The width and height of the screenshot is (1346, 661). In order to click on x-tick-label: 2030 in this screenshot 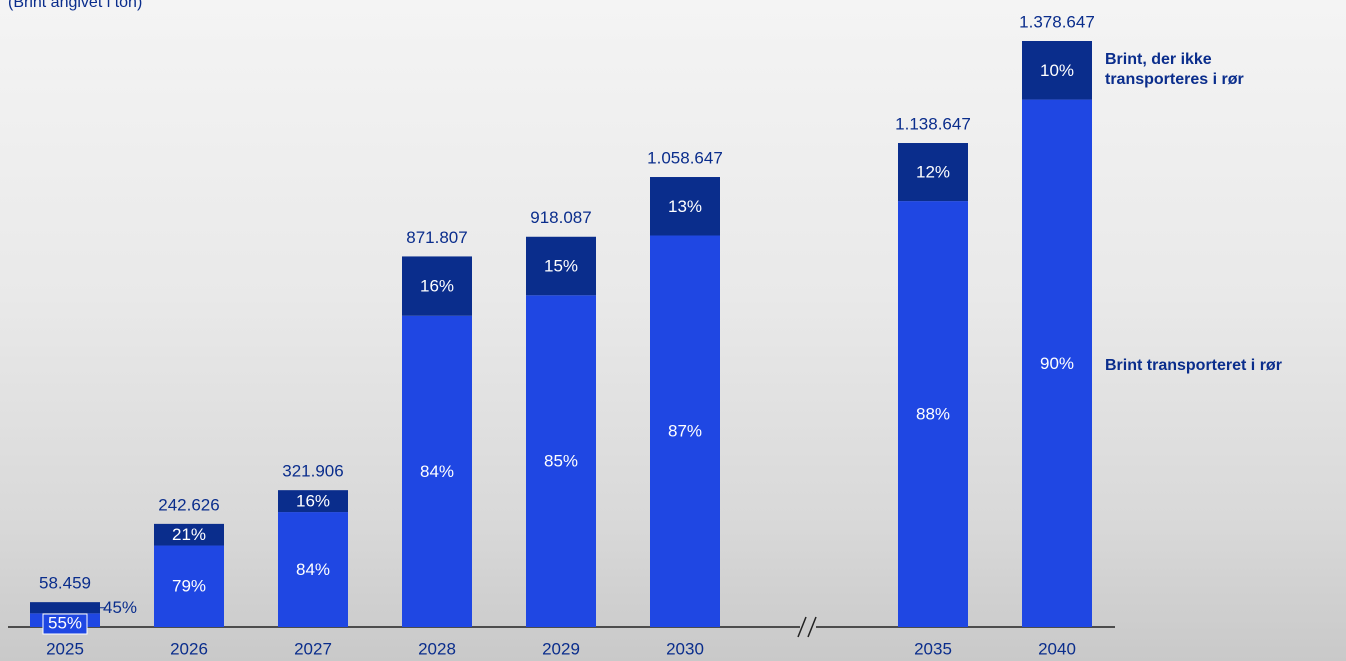, I will do `click(685, 648)`.